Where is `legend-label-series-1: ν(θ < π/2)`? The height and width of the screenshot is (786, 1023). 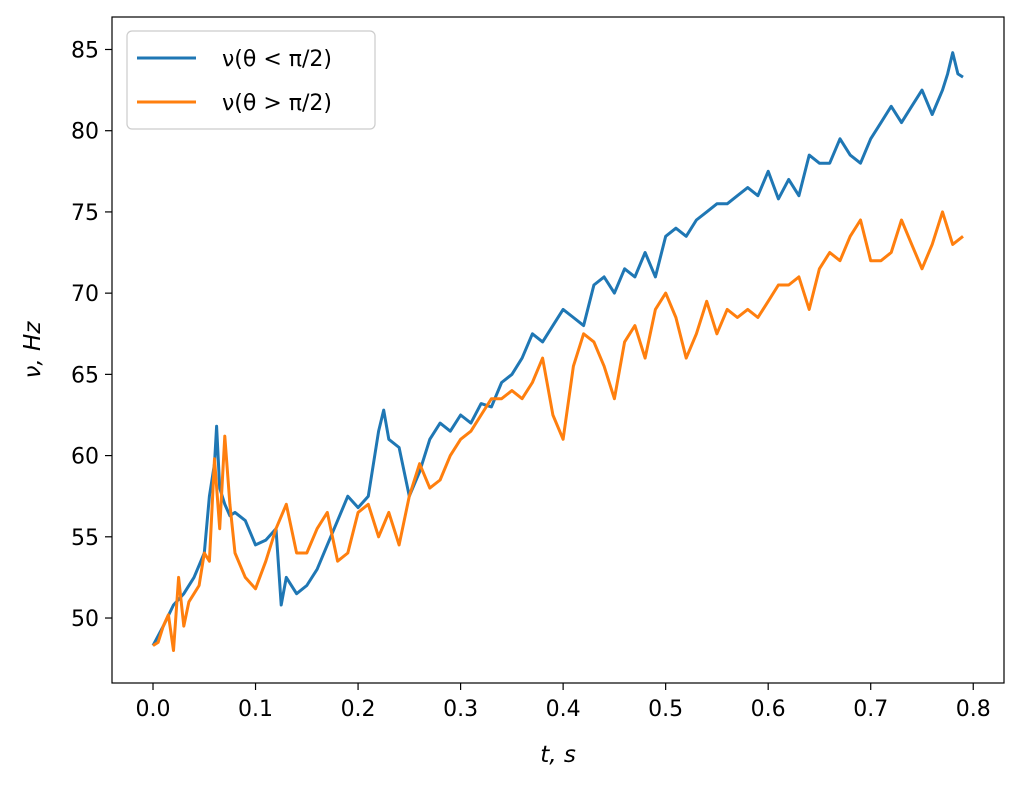 legend-label-series-1: ν(θ < π/2) is located at coordinates (277, 59).